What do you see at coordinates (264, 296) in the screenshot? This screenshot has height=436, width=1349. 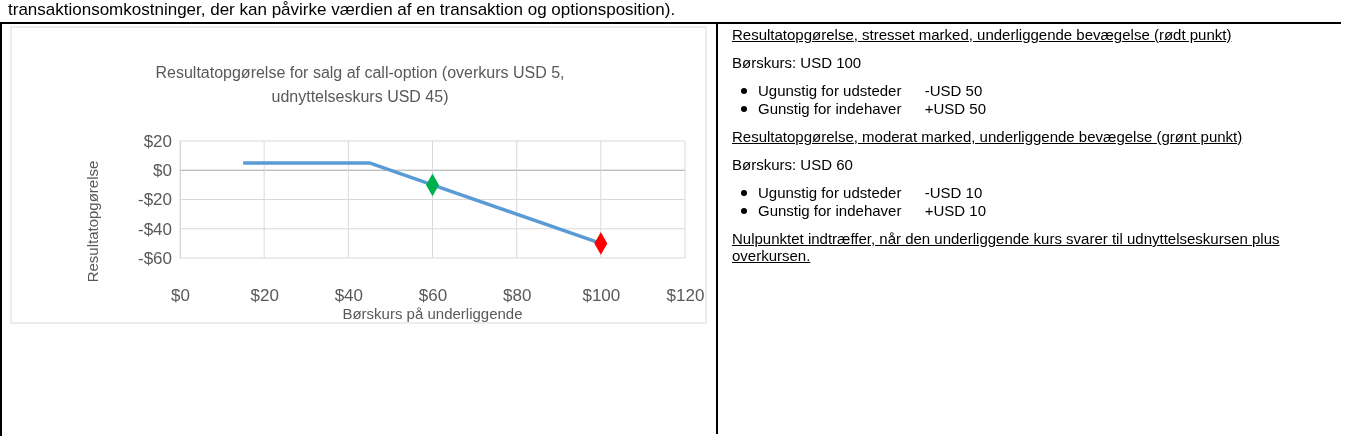 I see `x-tick-label: $20` at bounding box center [264, 296].